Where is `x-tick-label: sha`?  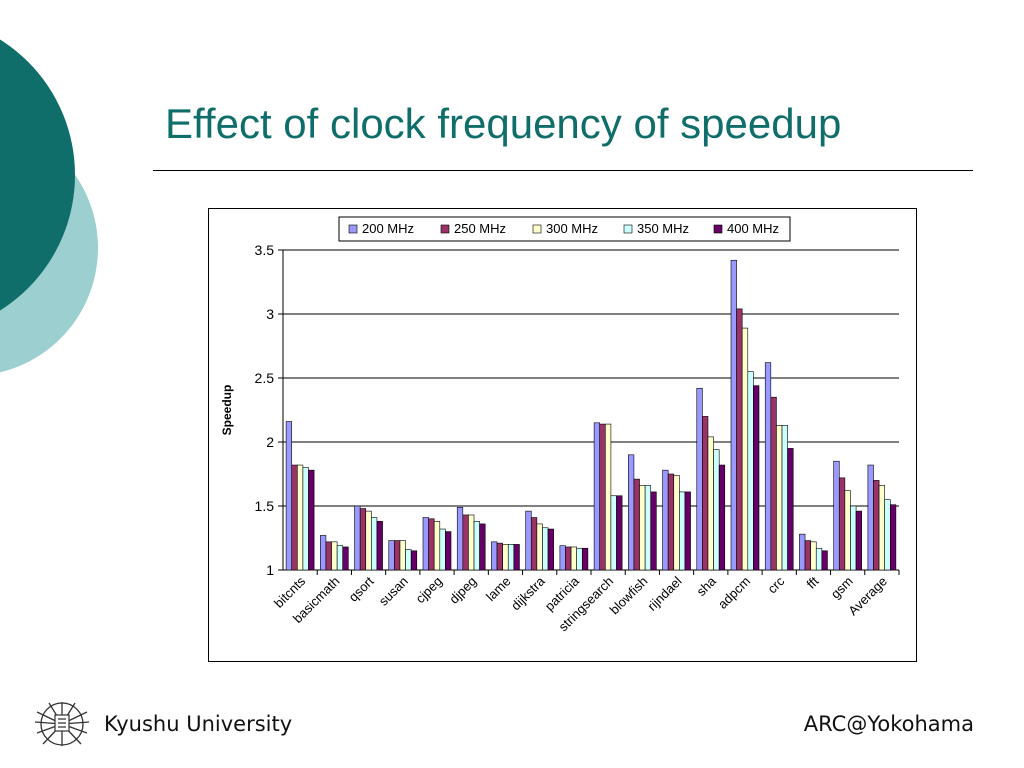 x-tick-label: sha is located at coordinates (706, 586).